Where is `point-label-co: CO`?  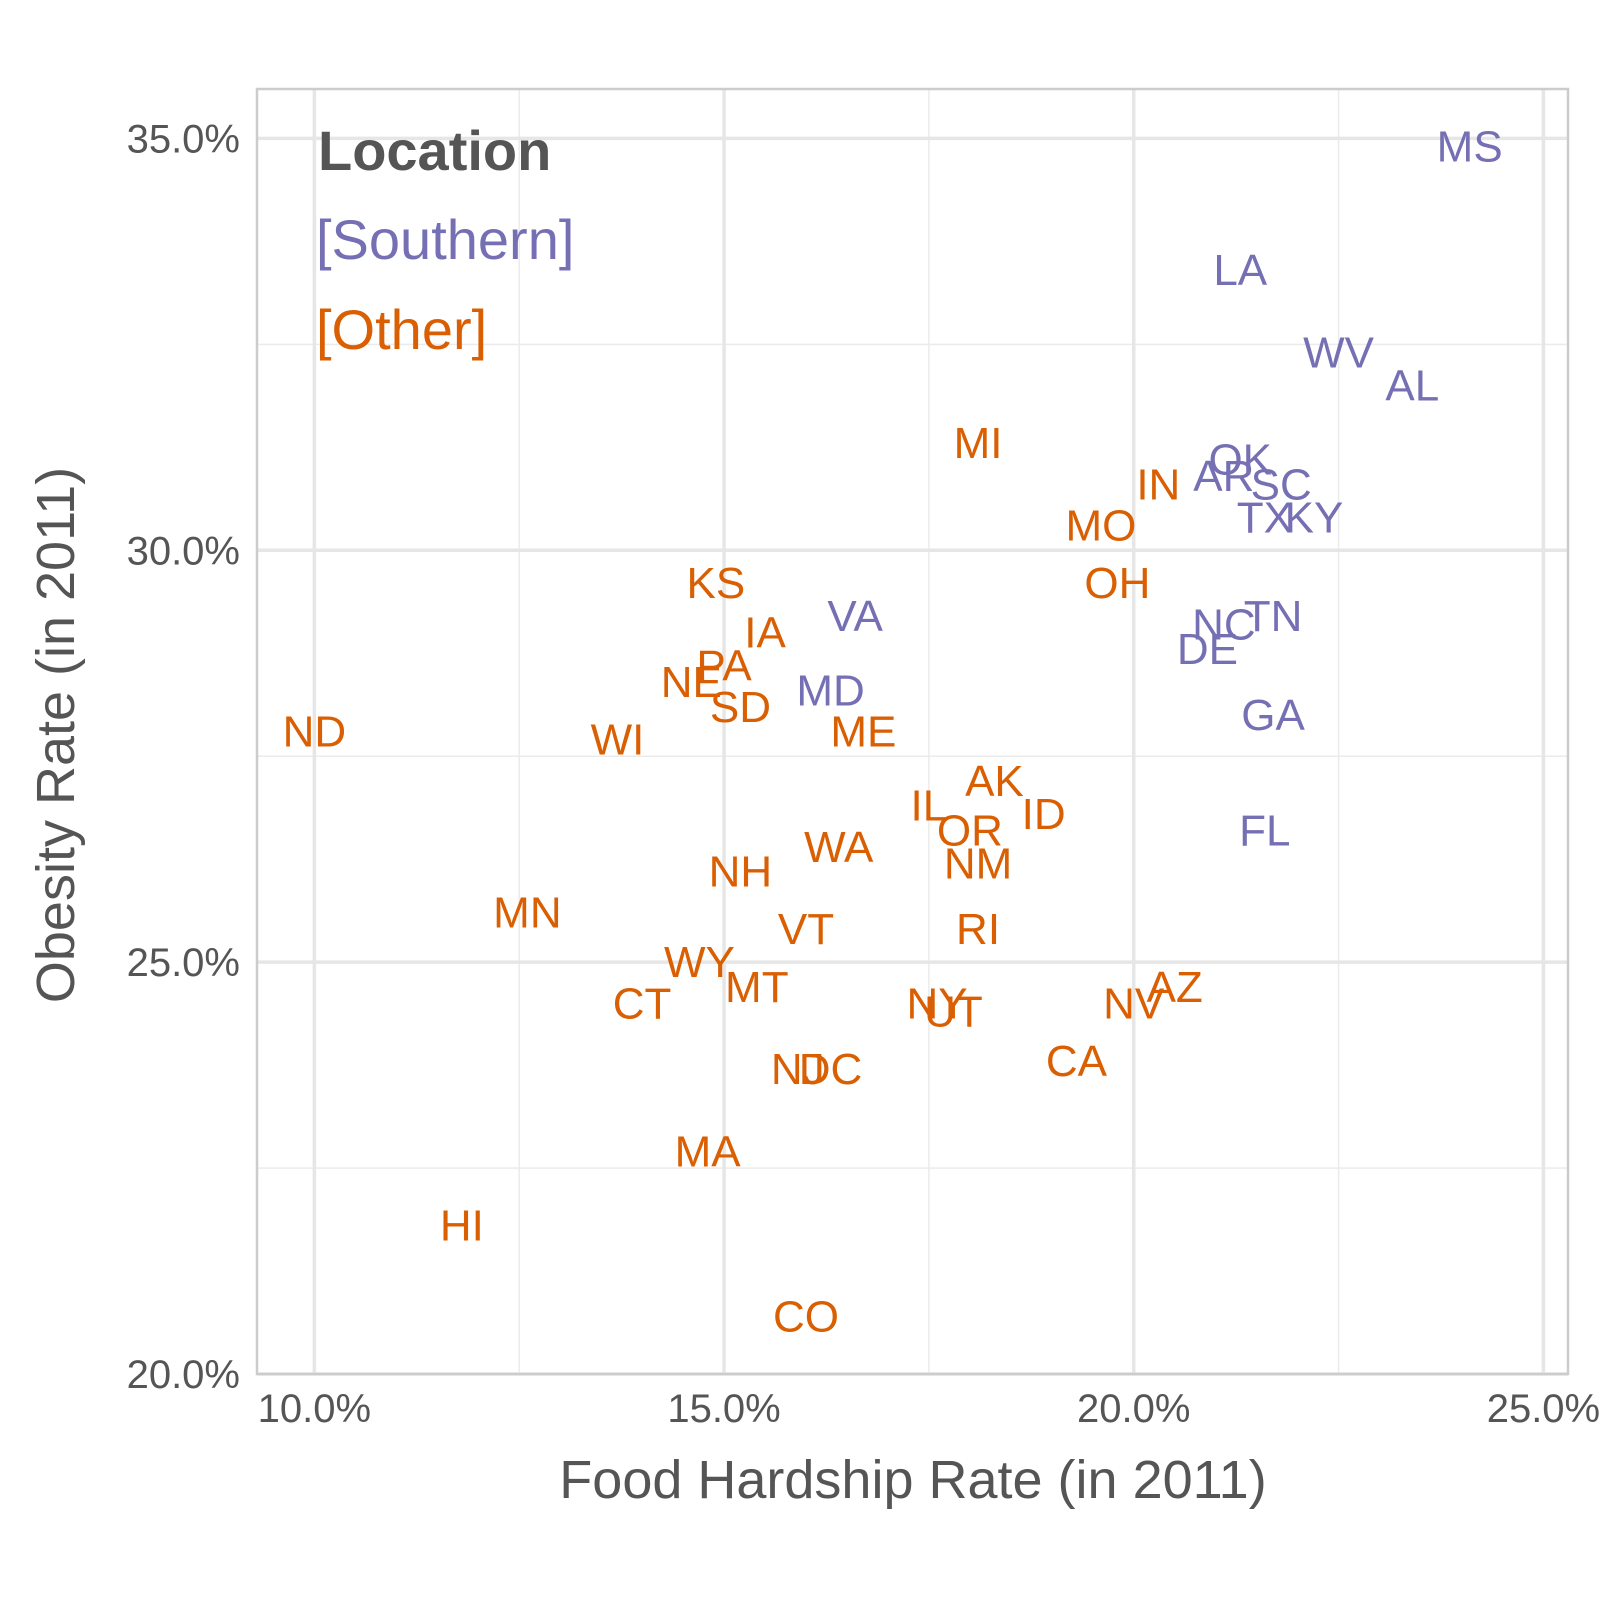 point-label-co: CO is located at coordinates (806, 1316).